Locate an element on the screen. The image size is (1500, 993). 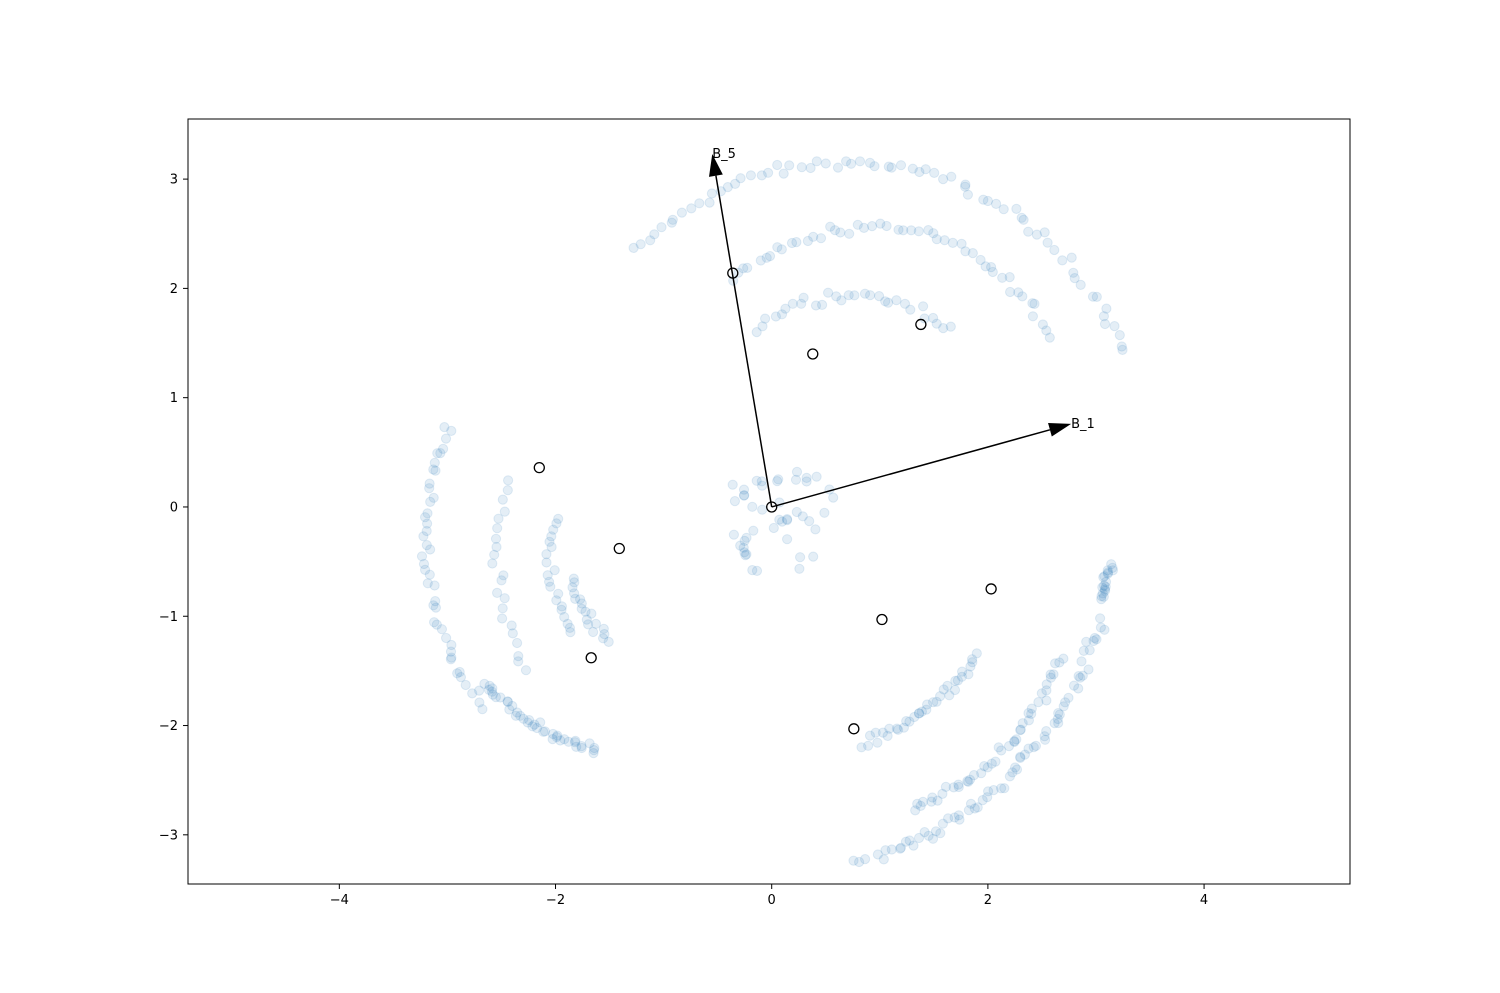
y-tick-label: −2 is located at coordinates (168, 726).